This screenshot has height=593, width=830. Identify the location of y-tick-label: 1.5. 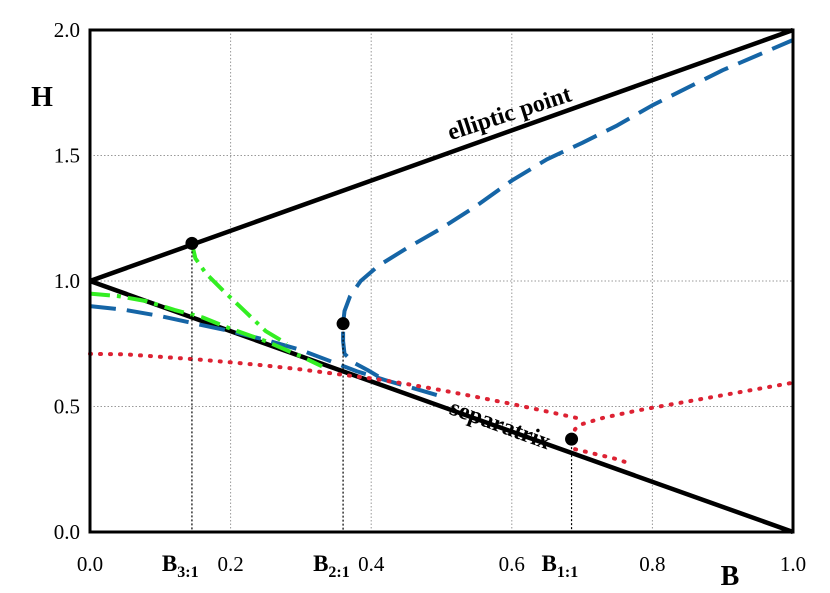
(67, 156).